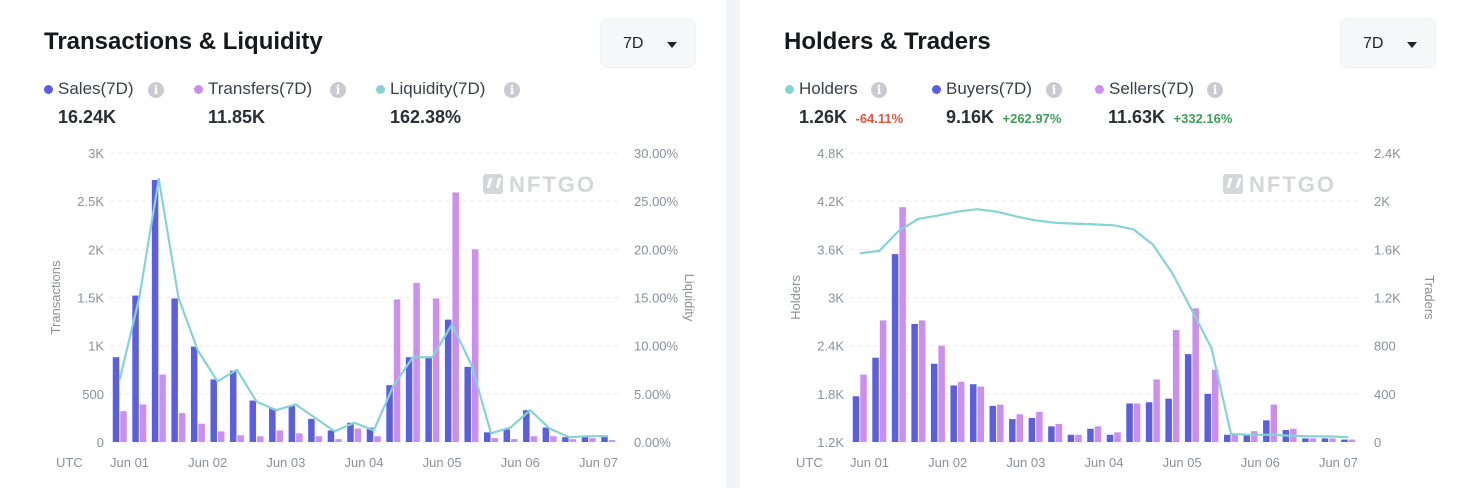 The height and width of the screenshot is (488, 1466). I want to click on y-tick-label: 0, so click(100, 442).